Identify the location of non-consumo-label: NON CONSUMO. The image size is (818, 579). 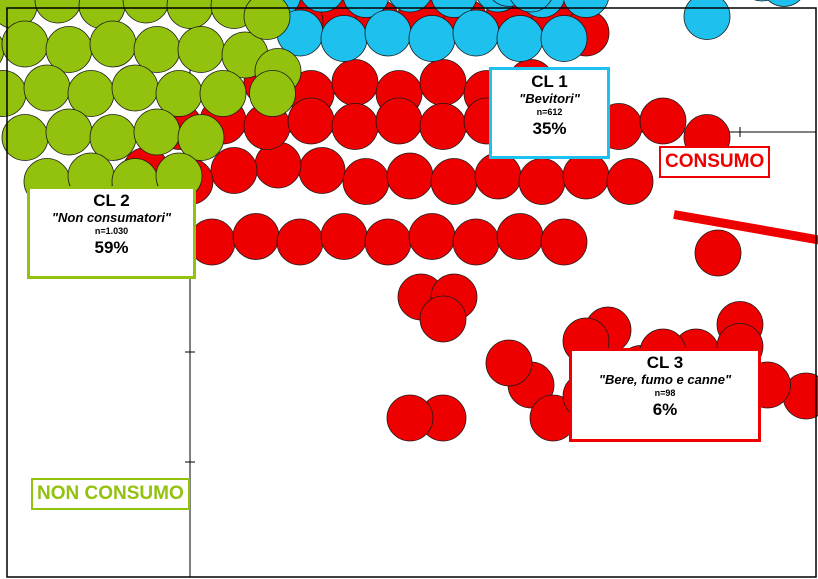
(110, 494).